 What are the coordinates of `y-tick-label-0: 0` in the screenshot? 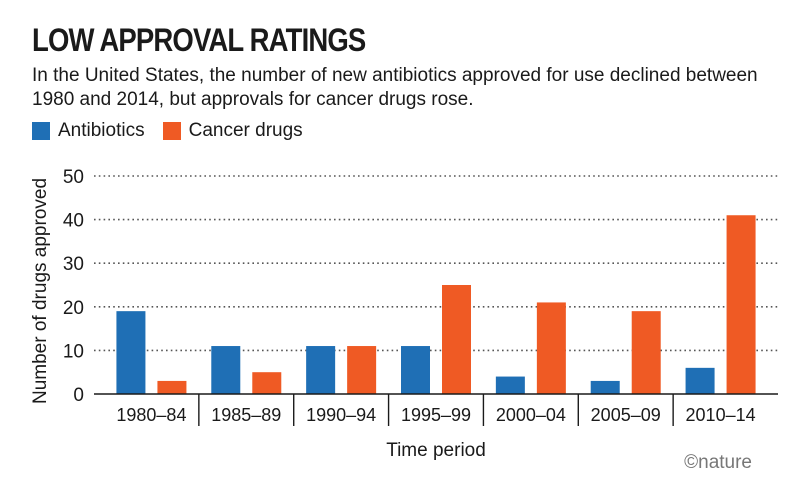 It's located at (78, 395).